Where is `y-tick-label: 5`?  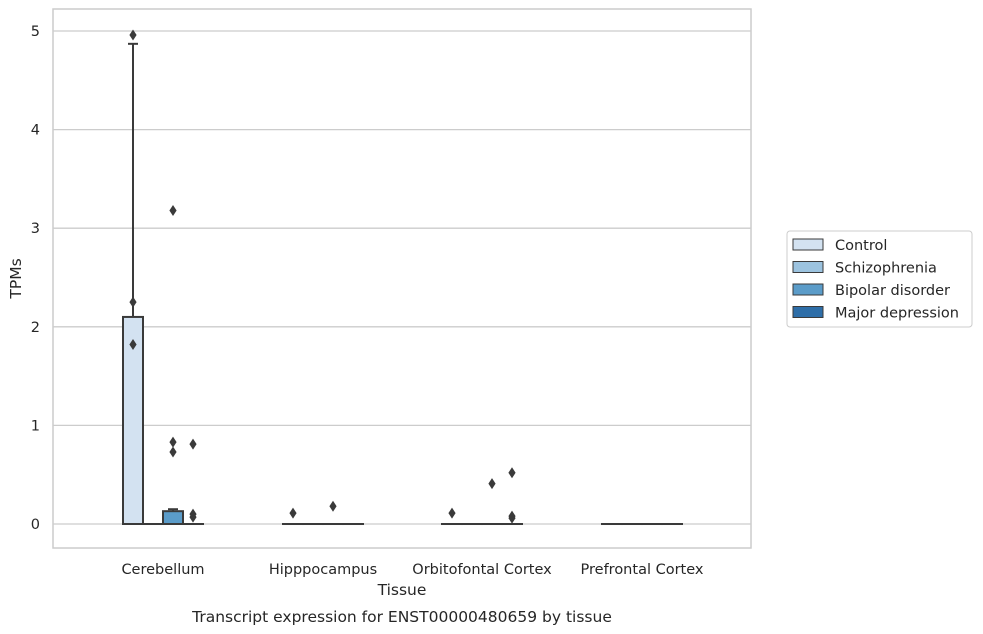
y-tick-label: 5 is located at coordinates (35, 32).